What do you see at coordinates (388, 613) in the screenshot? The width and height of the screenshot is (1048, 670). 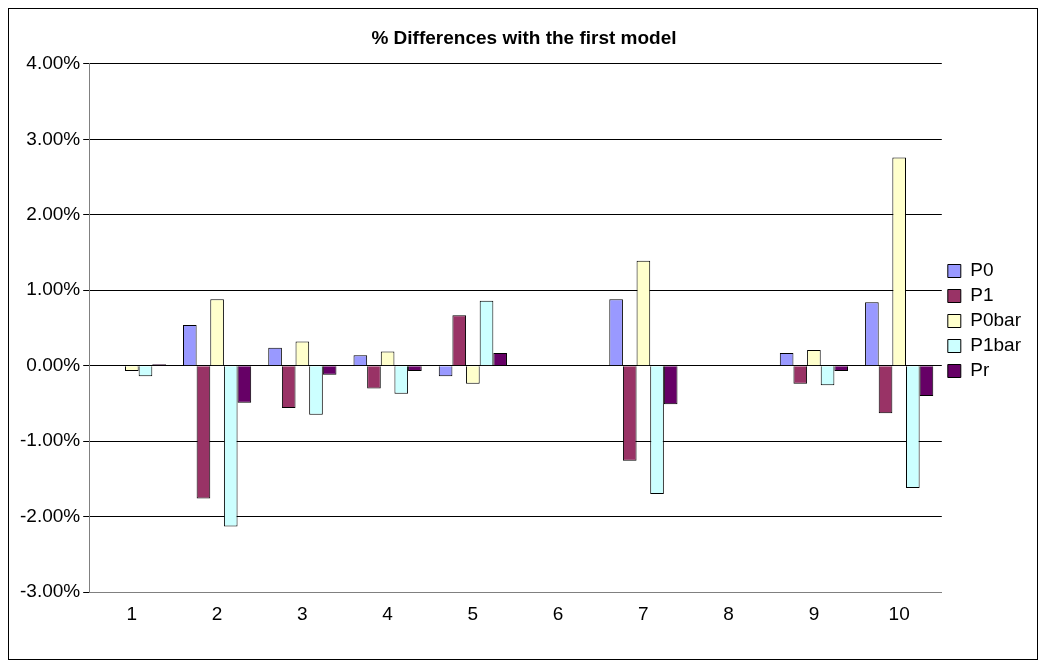 I see `x-tick-label: 4` at bounding box center [388, 613].